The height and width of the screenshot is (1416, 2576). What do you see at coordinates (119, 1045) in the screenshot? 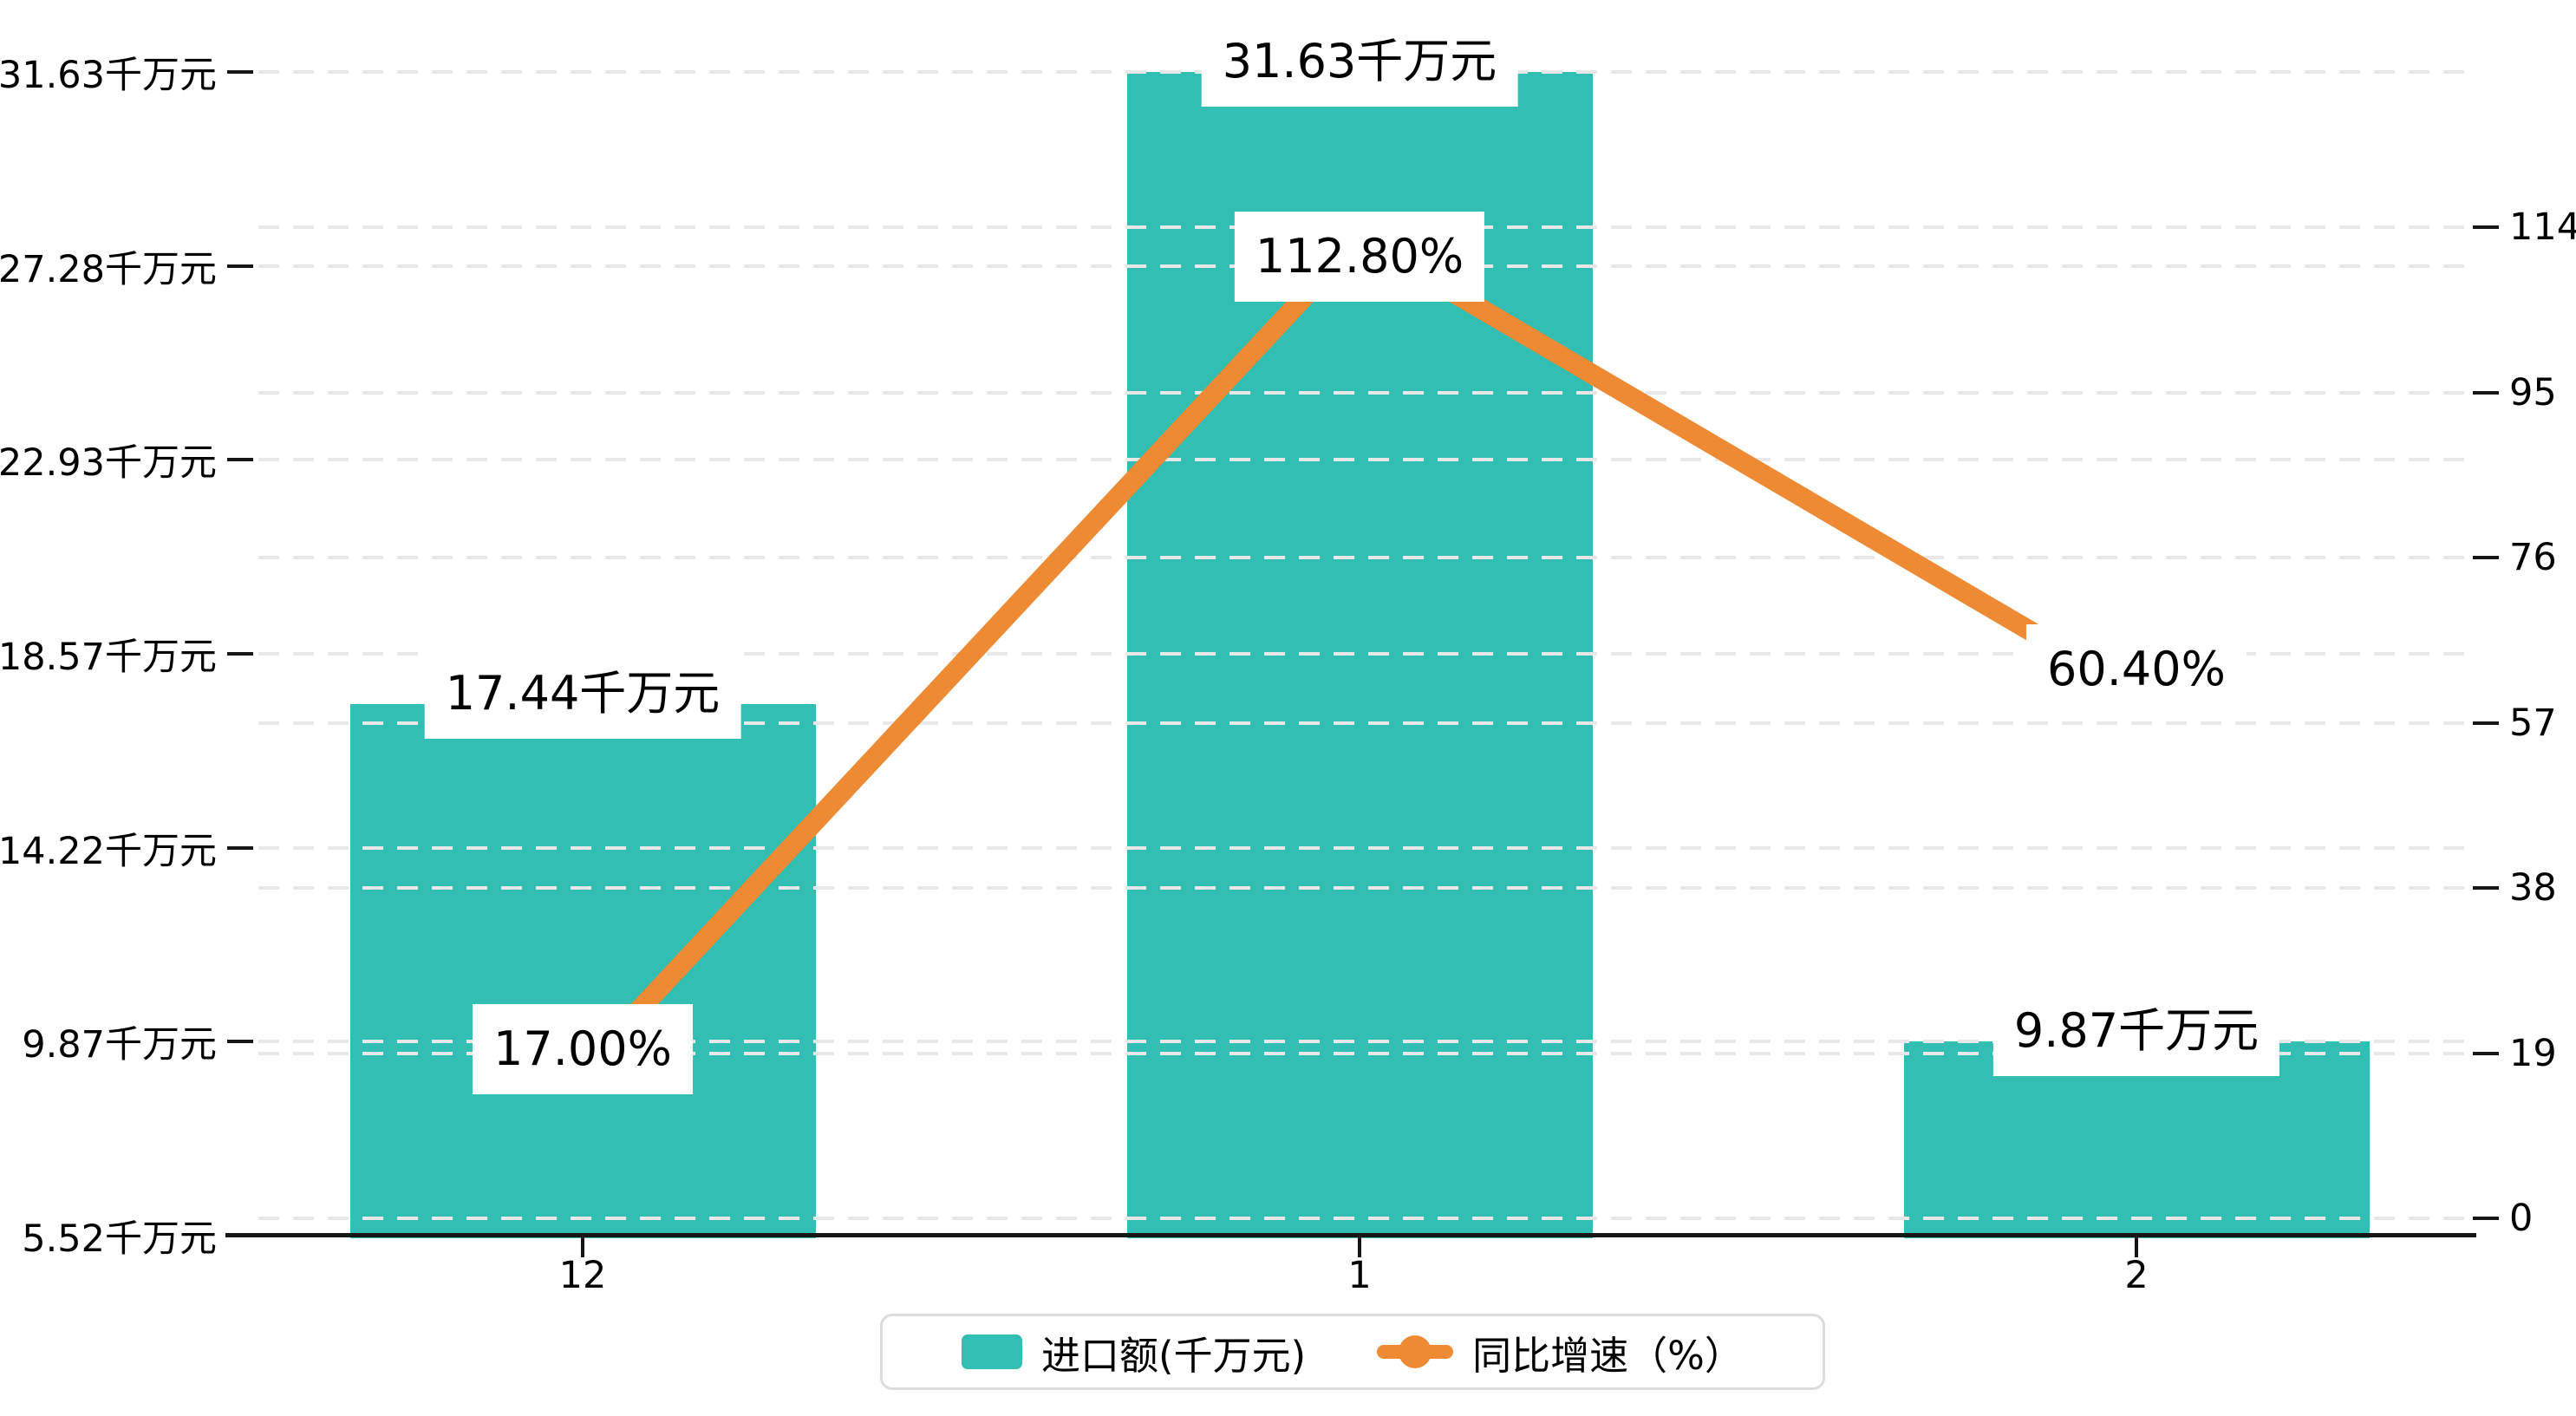
I see `y-axis-left-label: 9.87千万元` at bounding box center [119, 1045].